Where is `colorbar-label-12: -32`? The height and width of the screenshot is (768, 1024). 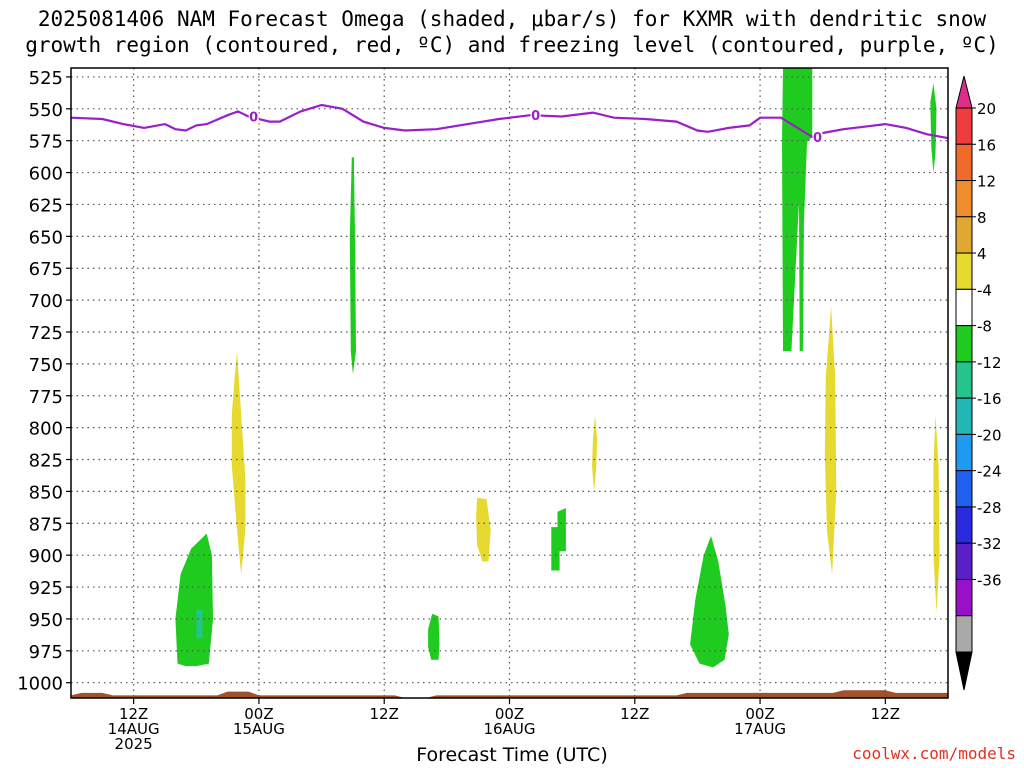 colorbar-label-12: -32 is located at coordinates (989, 544).